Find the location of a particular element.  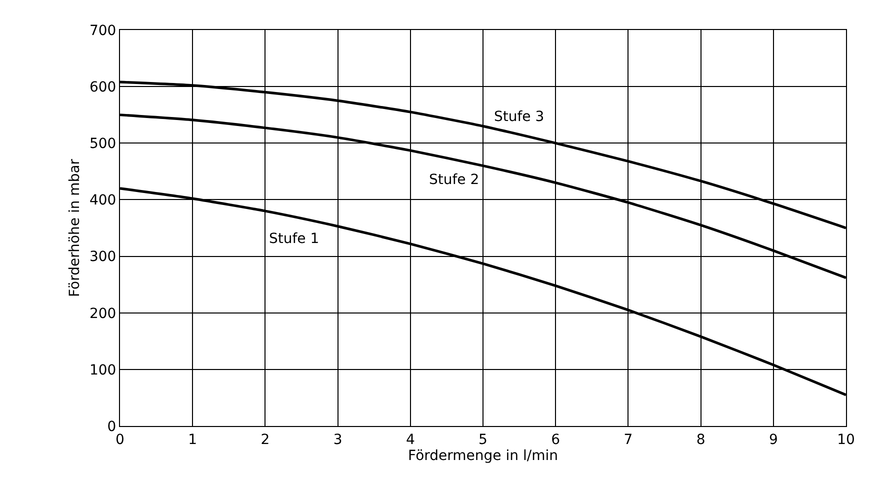

y-axis-title: Förderhöhe in mbar is located at coordinates (75, 228).